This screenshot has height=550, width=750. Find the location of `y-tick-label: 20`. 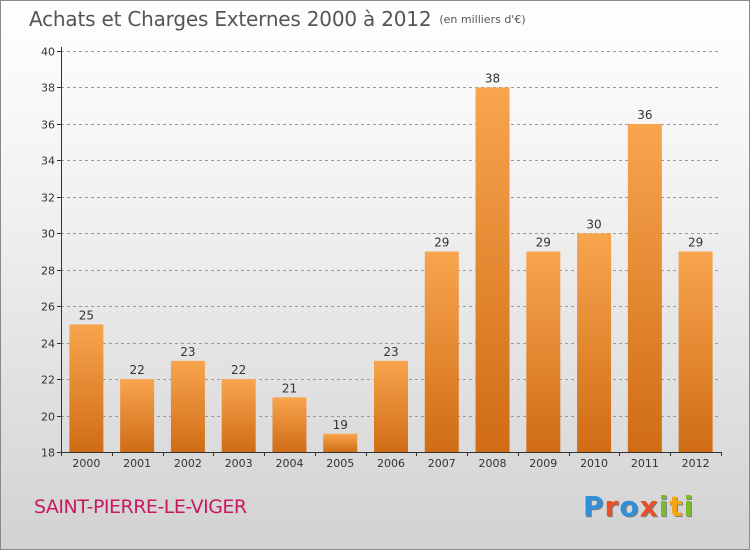

y-tick-label: 20 is located at coordinates (48, 417).